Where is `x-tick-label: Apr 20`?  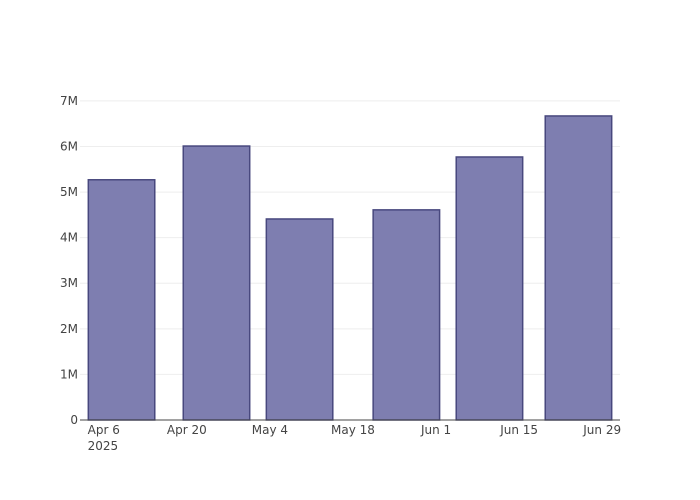 x-tick-label: Apr 20 is located at coordinates (187, 430).